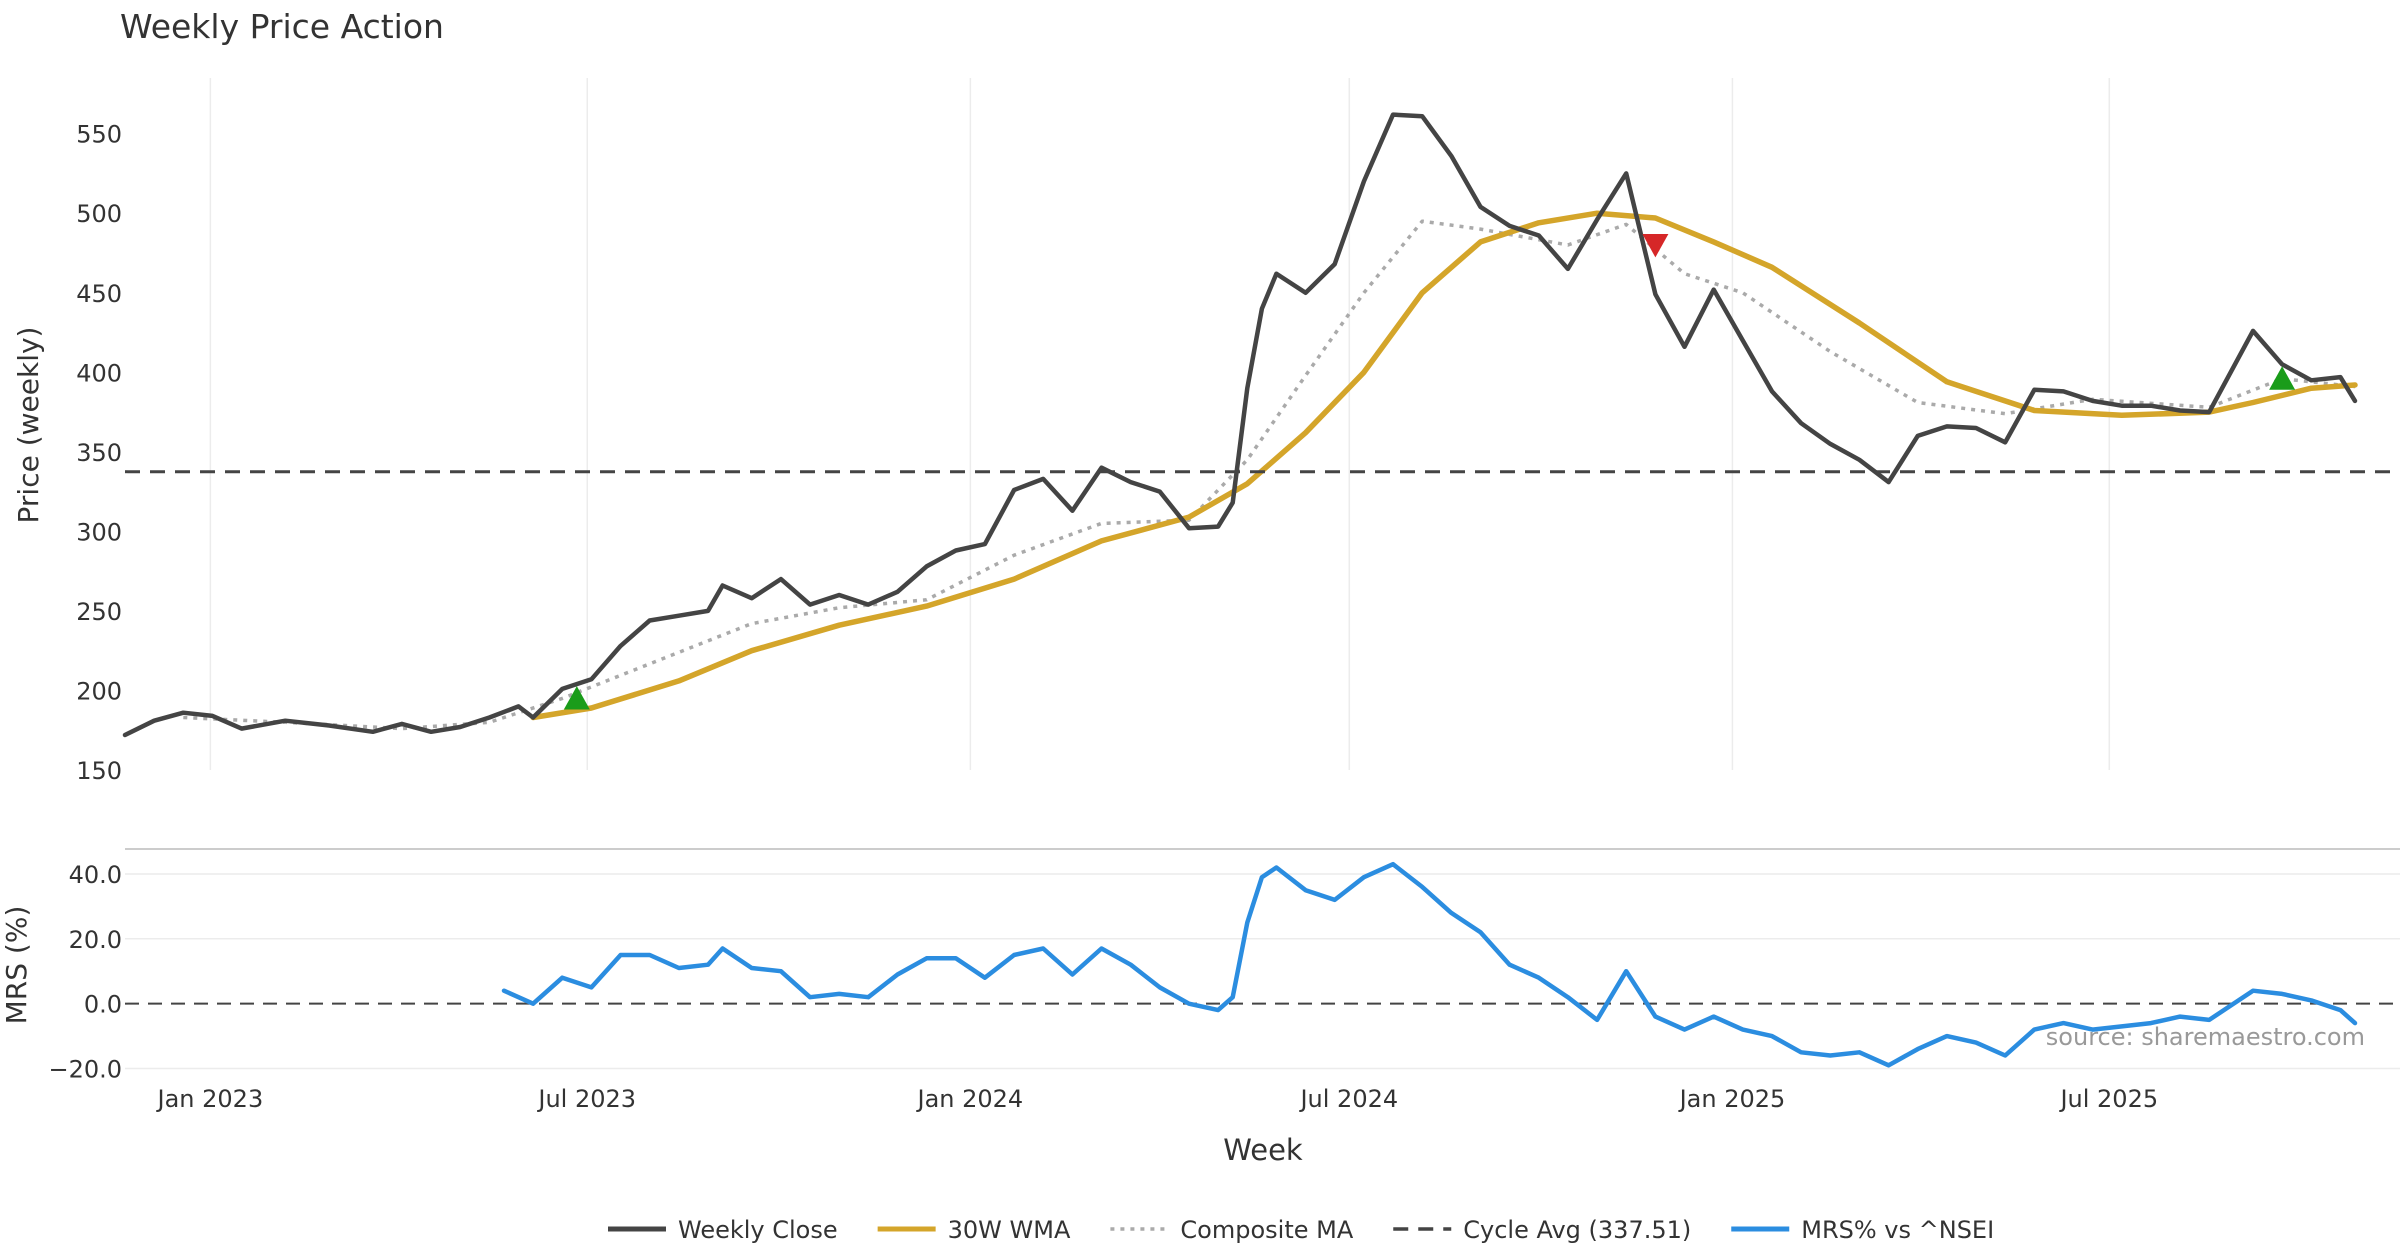 Image resolution: width=2400 pixels, height=1260 pixels. What do you see at coordinates (970, 1099) in the screenshot?
I see `x-tick-label-jan-2024: Jan 2024` at bounding box center [970, 1099].